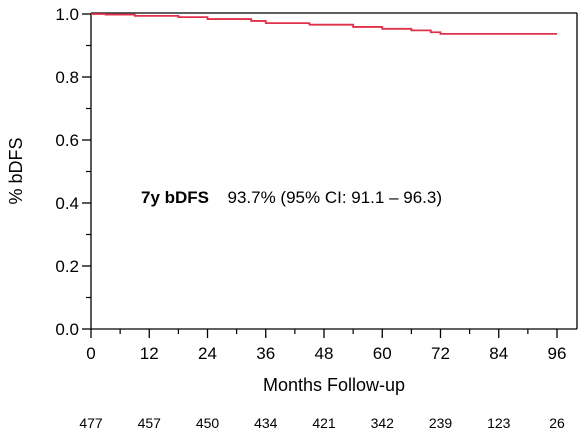 Image resolution: width=584 pixels, height=435 pixels. Describe the element at coordinates (150, 423) in the screenshot. I see `at-risk-count: 457` at that location.